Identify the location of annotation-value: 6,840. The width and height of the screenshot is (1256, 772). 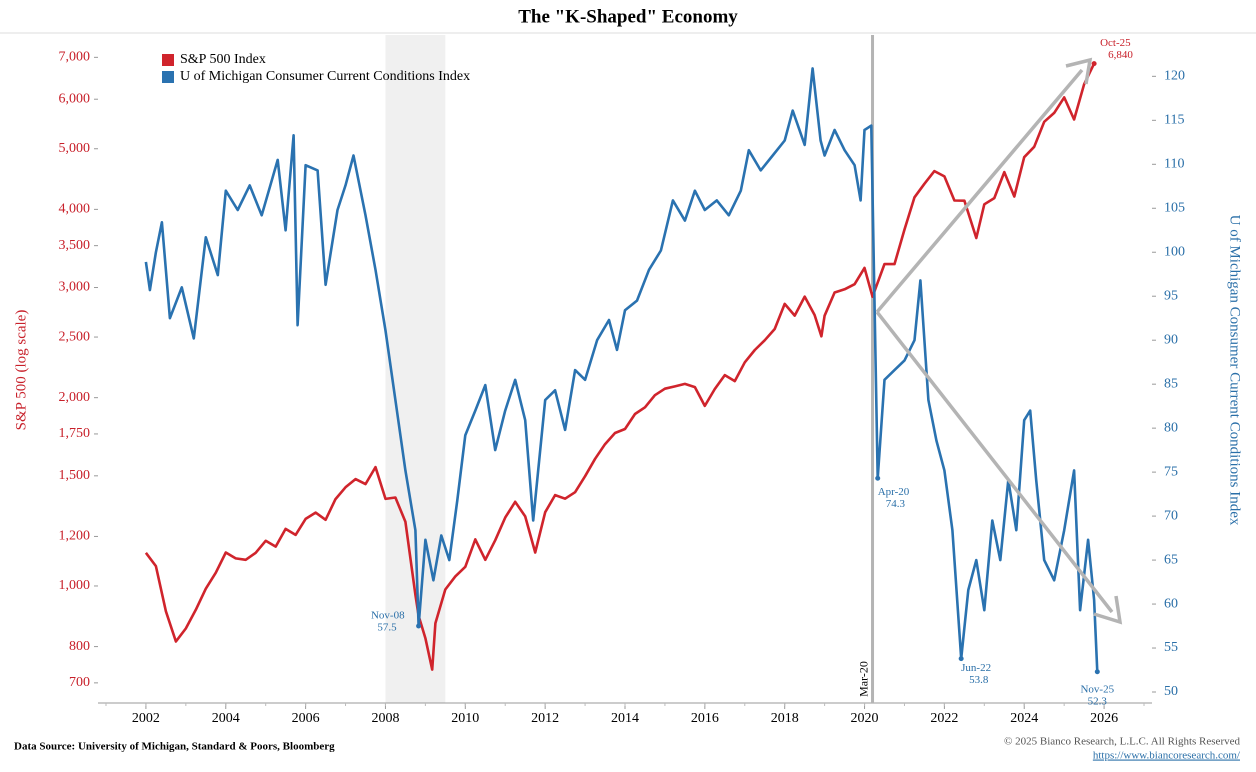
(1120, 55).